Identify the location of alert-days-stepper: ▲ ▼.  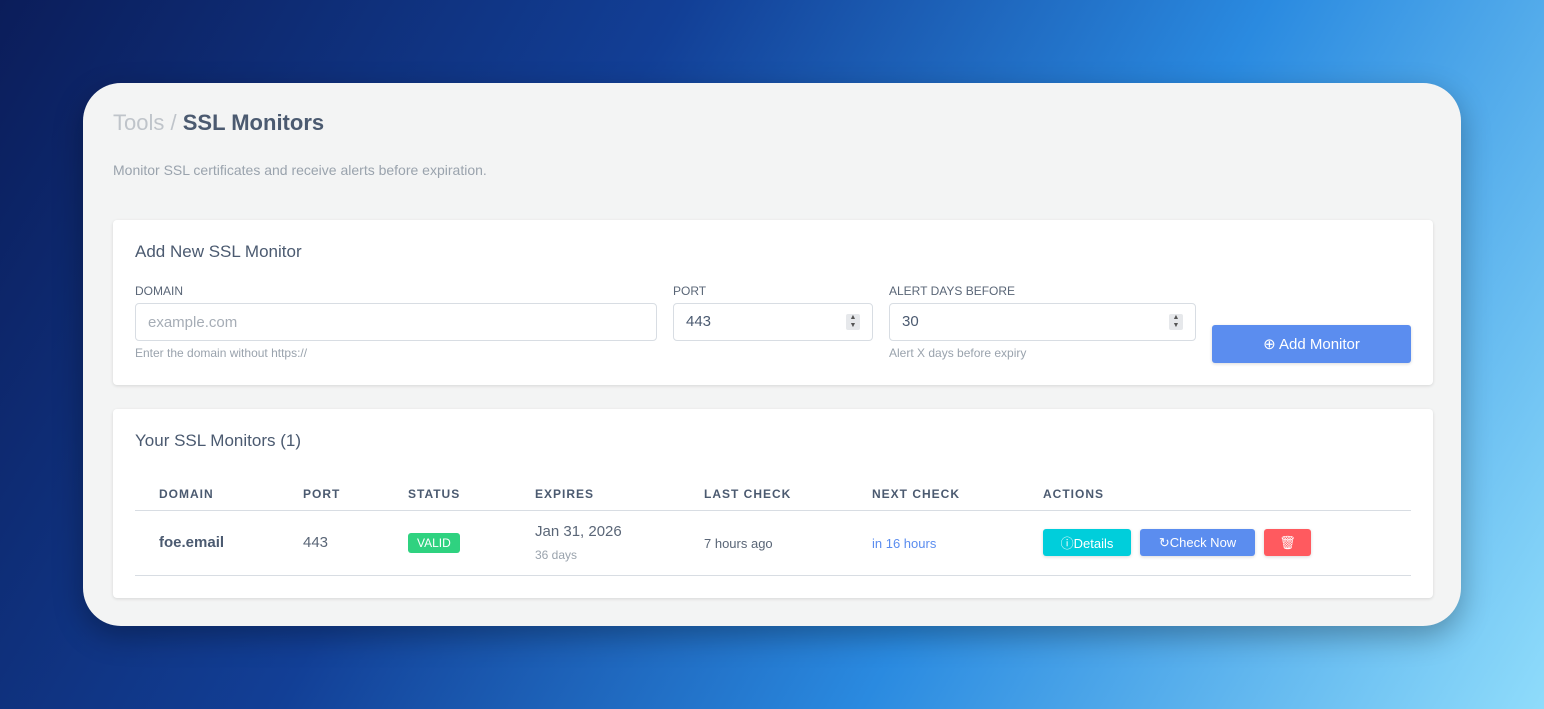
(1176, 322).